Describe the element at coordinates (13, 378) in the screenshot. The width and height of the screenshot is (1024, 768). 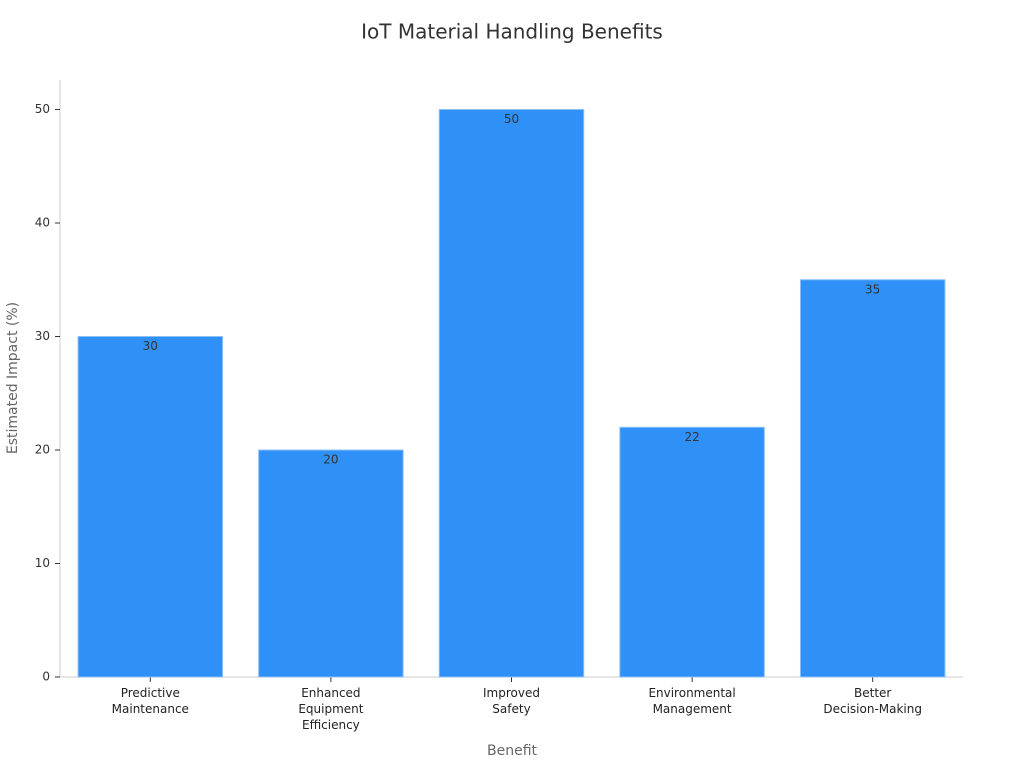
I see `y-axis-label: Estimated Impact (%)` at that location.